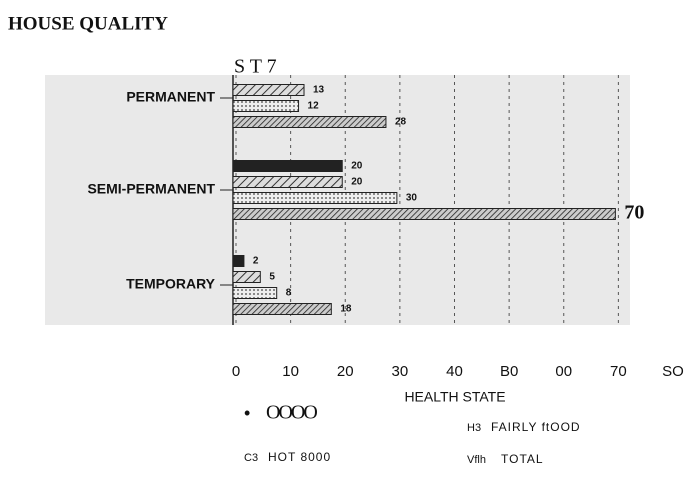 This screenshot has width=689, height=498. Describe the element at coordinates (291, 413) in the screenshot. I see `legend-label: OOOO` at that location.